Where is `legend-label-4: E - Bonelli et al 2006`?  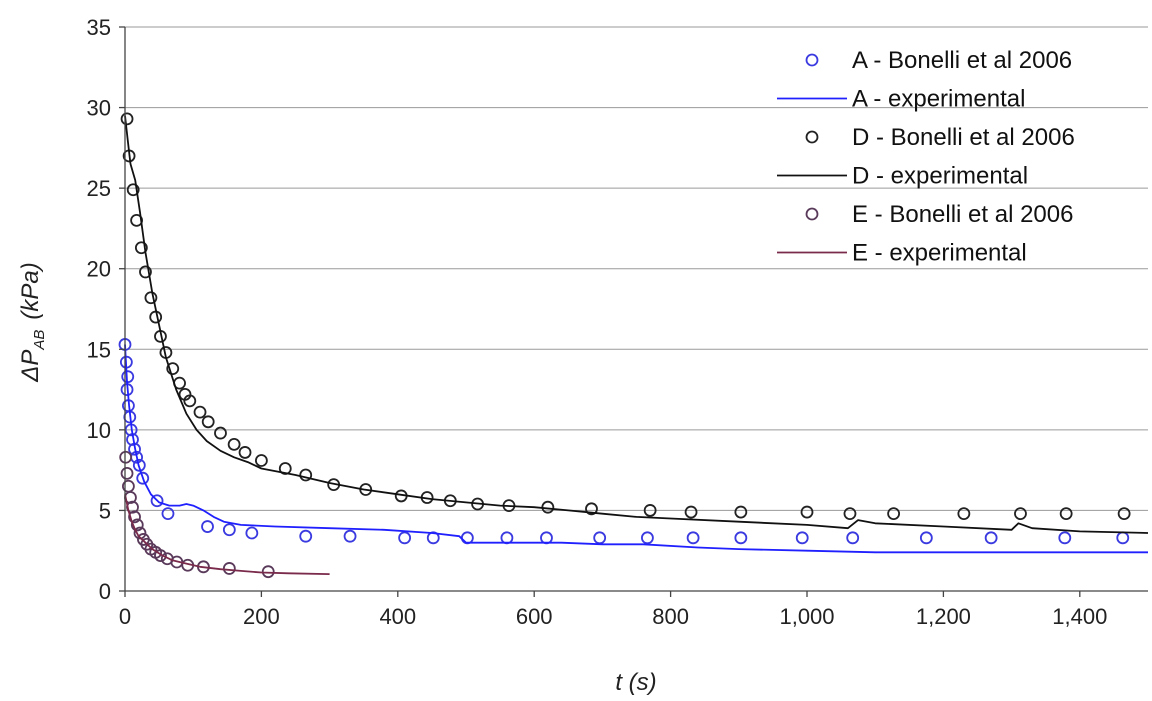 legend-label-4: E - Bonelli et al 2006 is located at coordinates (962, 214).